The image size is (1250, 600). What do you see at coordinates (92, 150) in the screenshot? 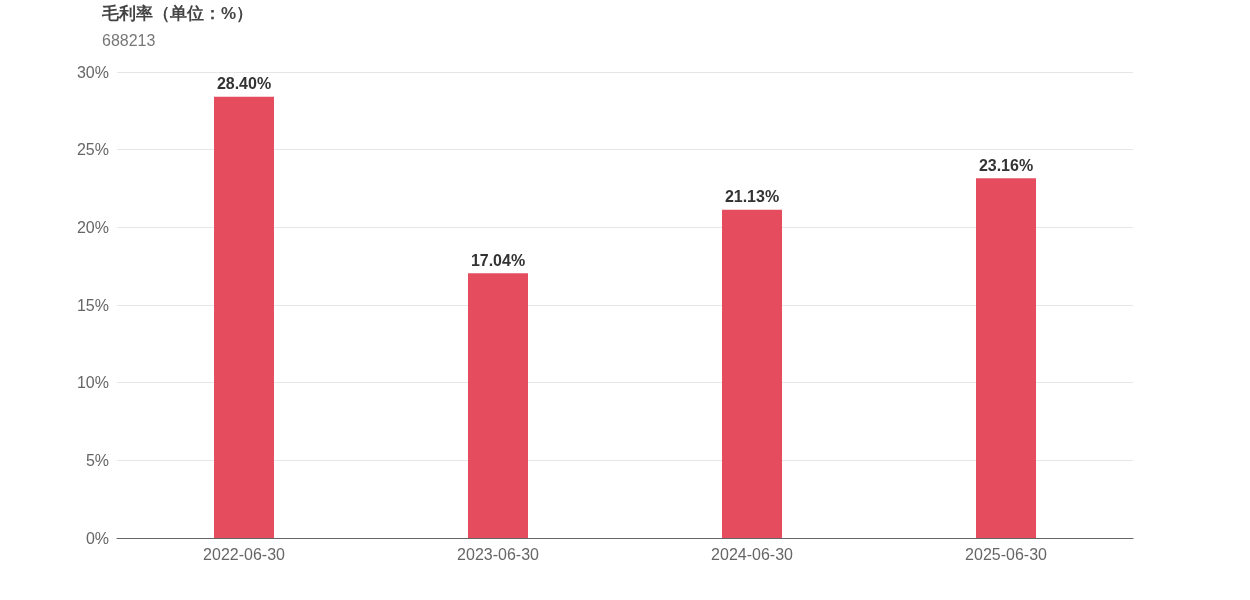
I see `y-tick-label: 25%` at bounding box center [92, 150].